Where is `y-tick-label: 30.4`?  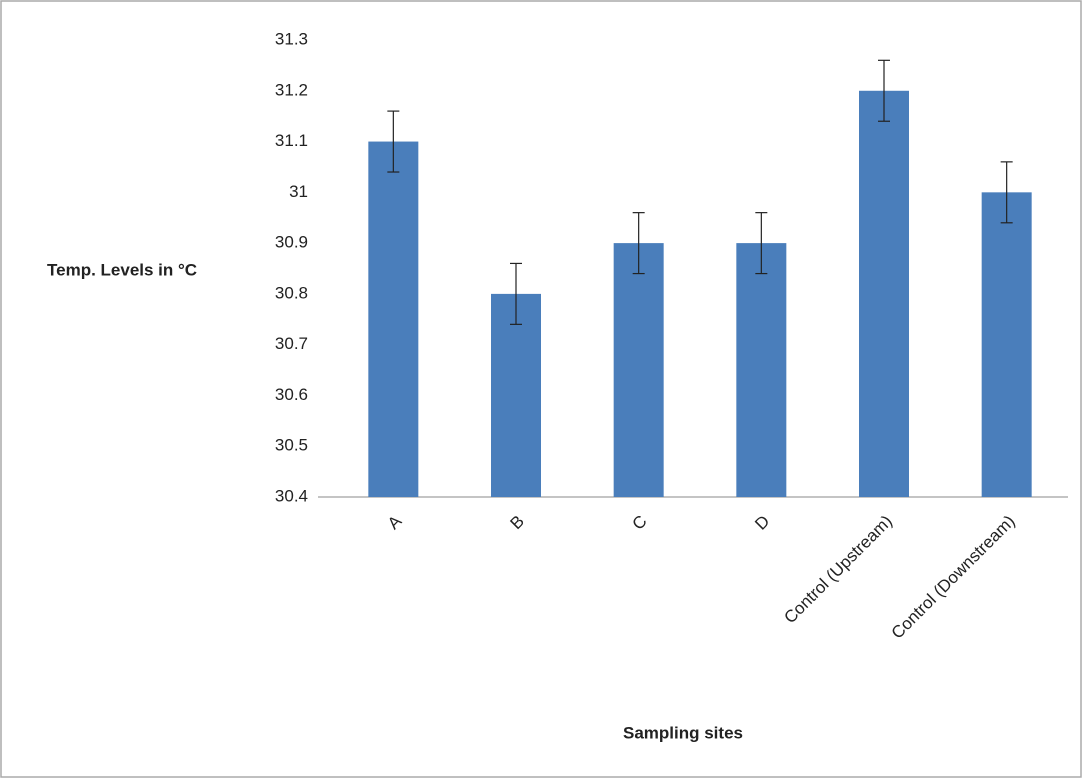 y-tick-label: 30.4 is located at coordinates (291, 495).